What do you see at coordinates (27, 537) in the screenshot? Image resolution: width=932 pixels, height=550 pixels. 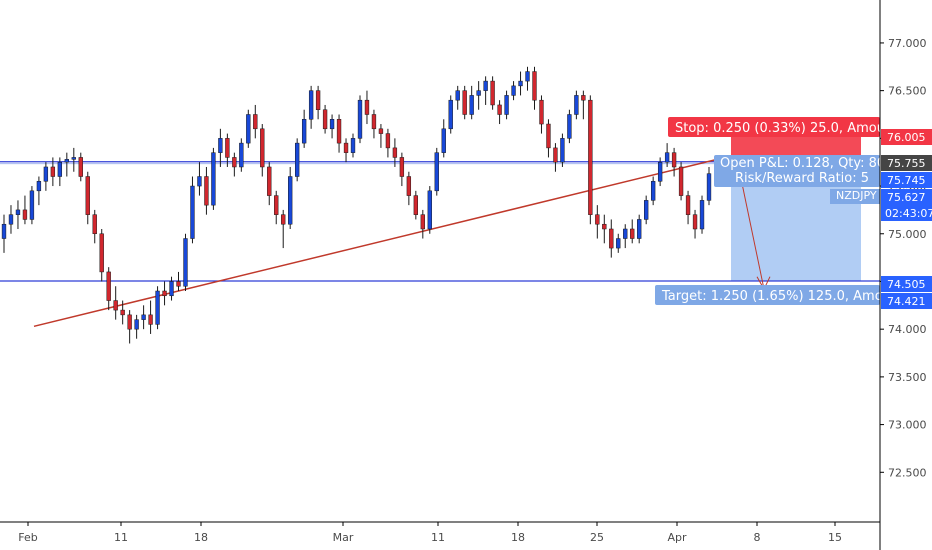 I see `x-tick-label: Feb` at bounding box center [27, 537].